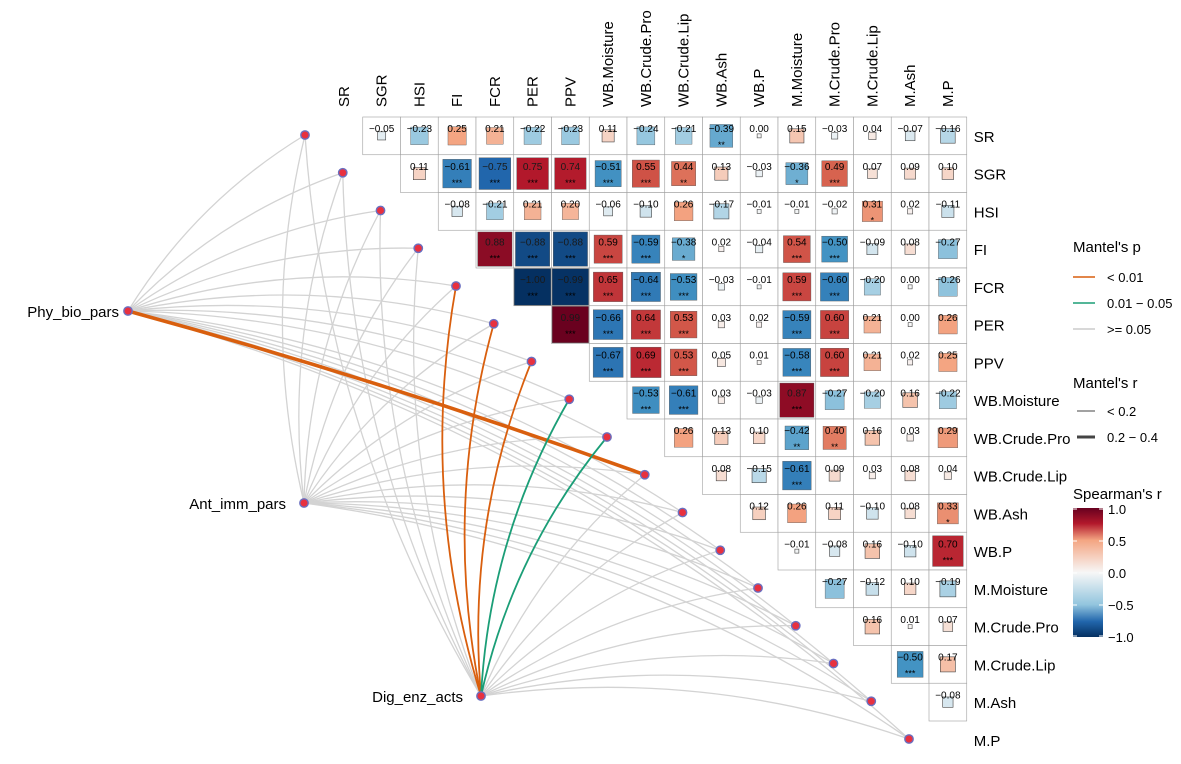 This screenshot has width=1181, height=764. Describe the element at coordinates (493, 323) in the screenshot. I see `point-per` at that location.